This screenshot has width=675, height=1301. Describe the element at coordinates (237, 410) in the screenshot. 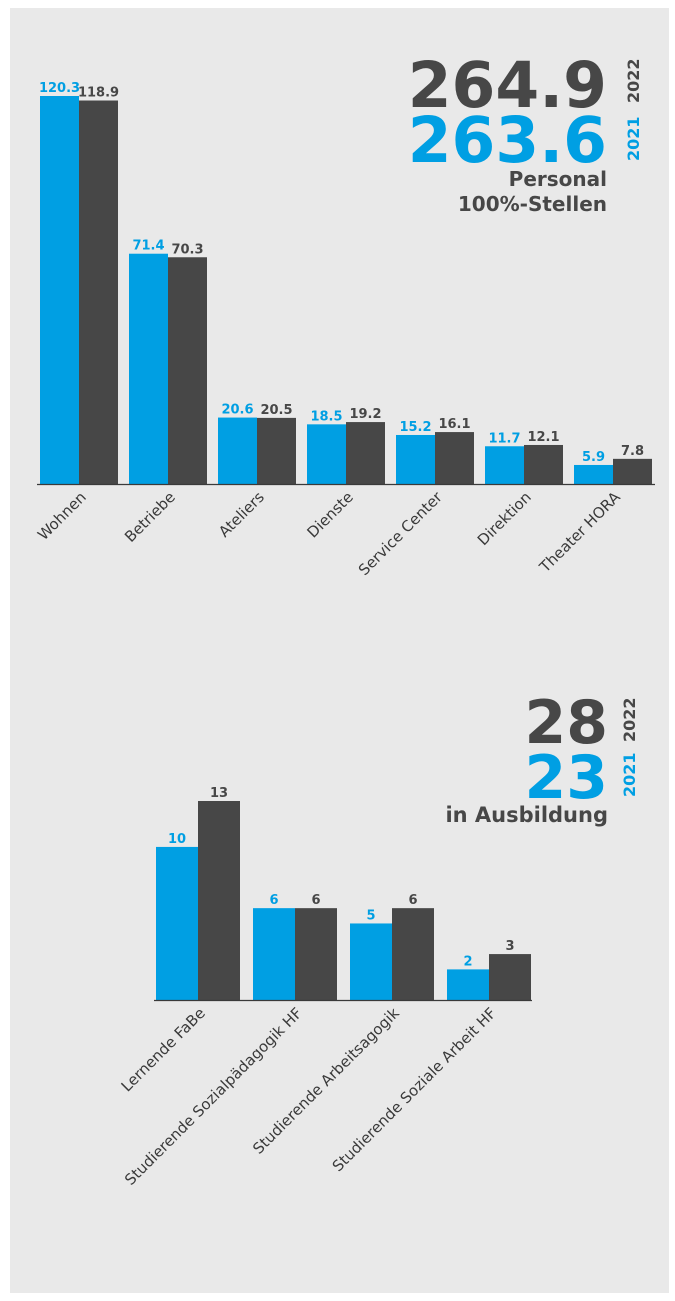

I see `personal-value-label-ateliers-2021: 20.6` at that location.